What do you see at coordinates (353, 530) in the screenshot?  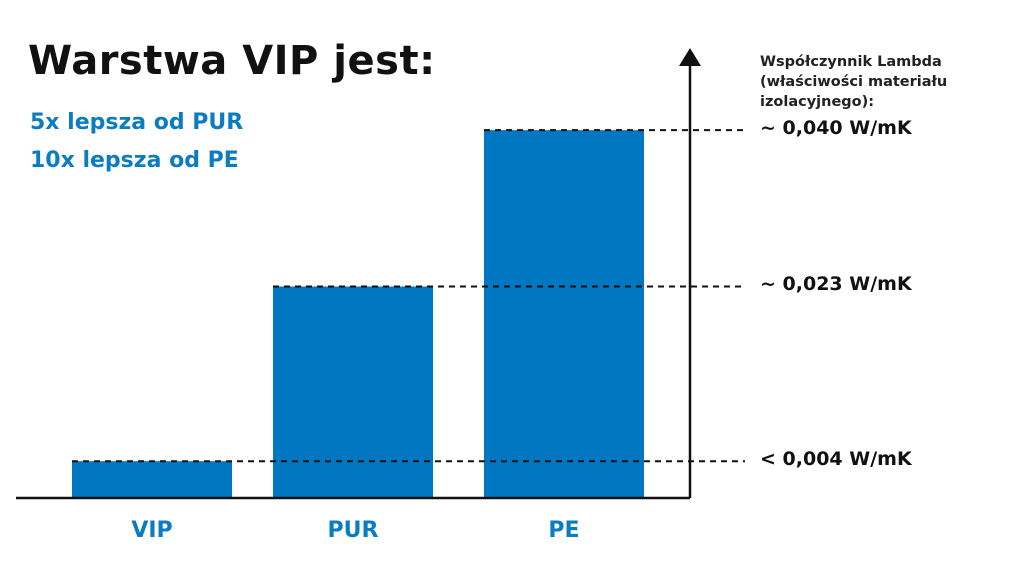 I see `x-tick-label-pur: PUR` at bounding box center [353, 530].